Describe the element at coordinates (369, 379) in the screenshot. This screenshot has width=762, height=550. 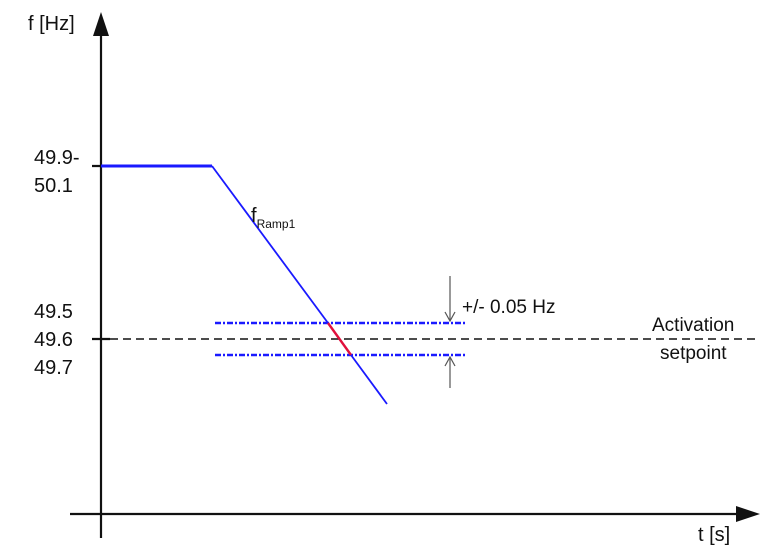
I see `frequency-curve-ramp-lower` at that location.